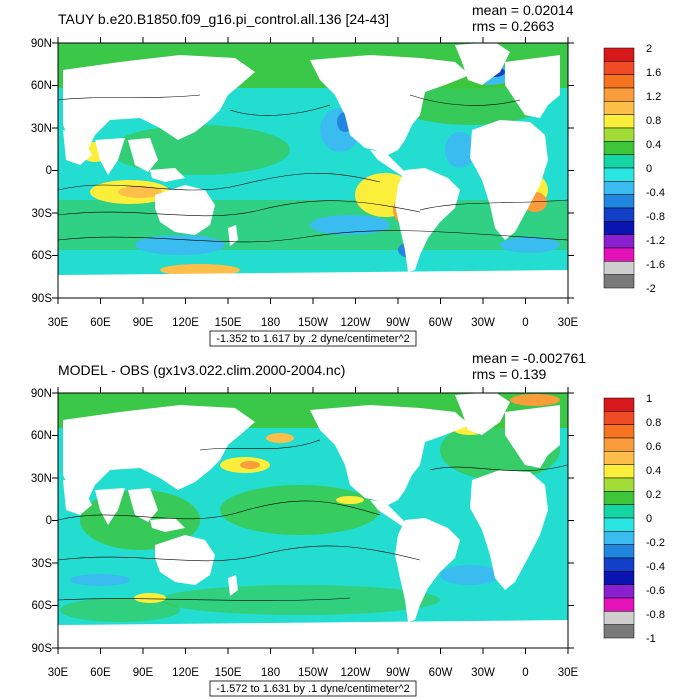 The image size is (700, 700). I want to click on lon-label: 60W, so click(441, 323).